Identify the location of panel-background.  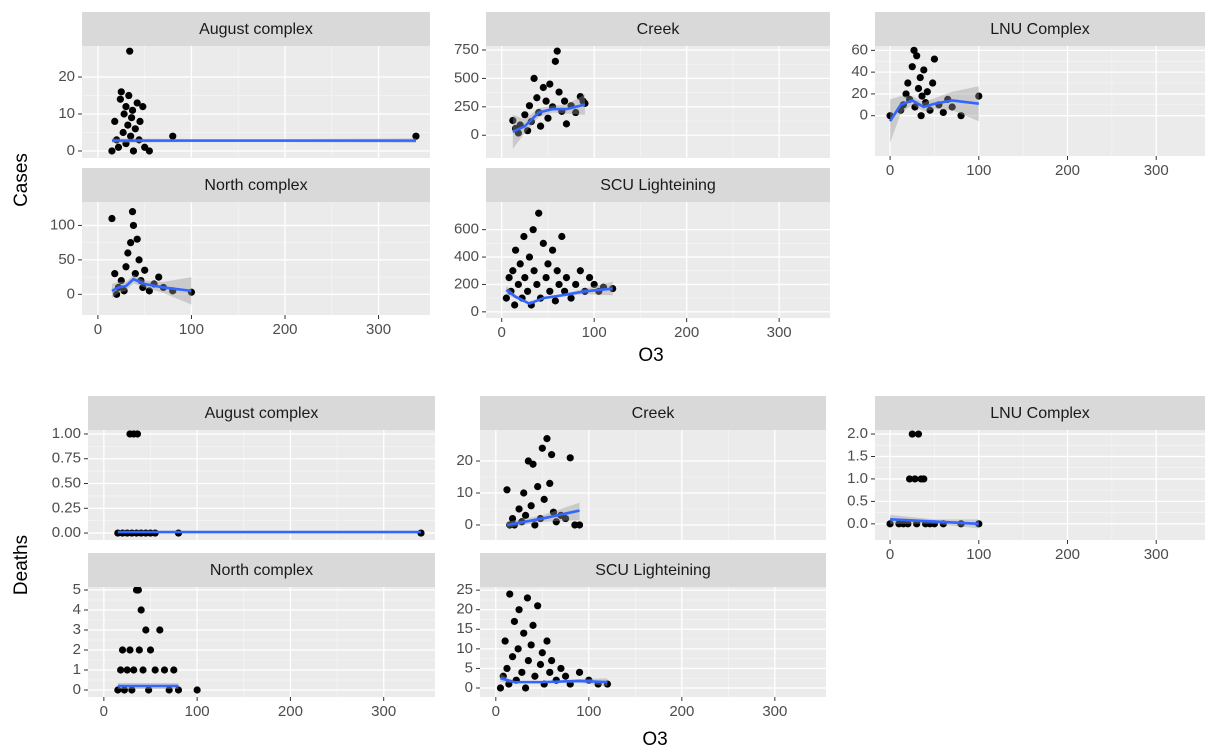
(261, 642).